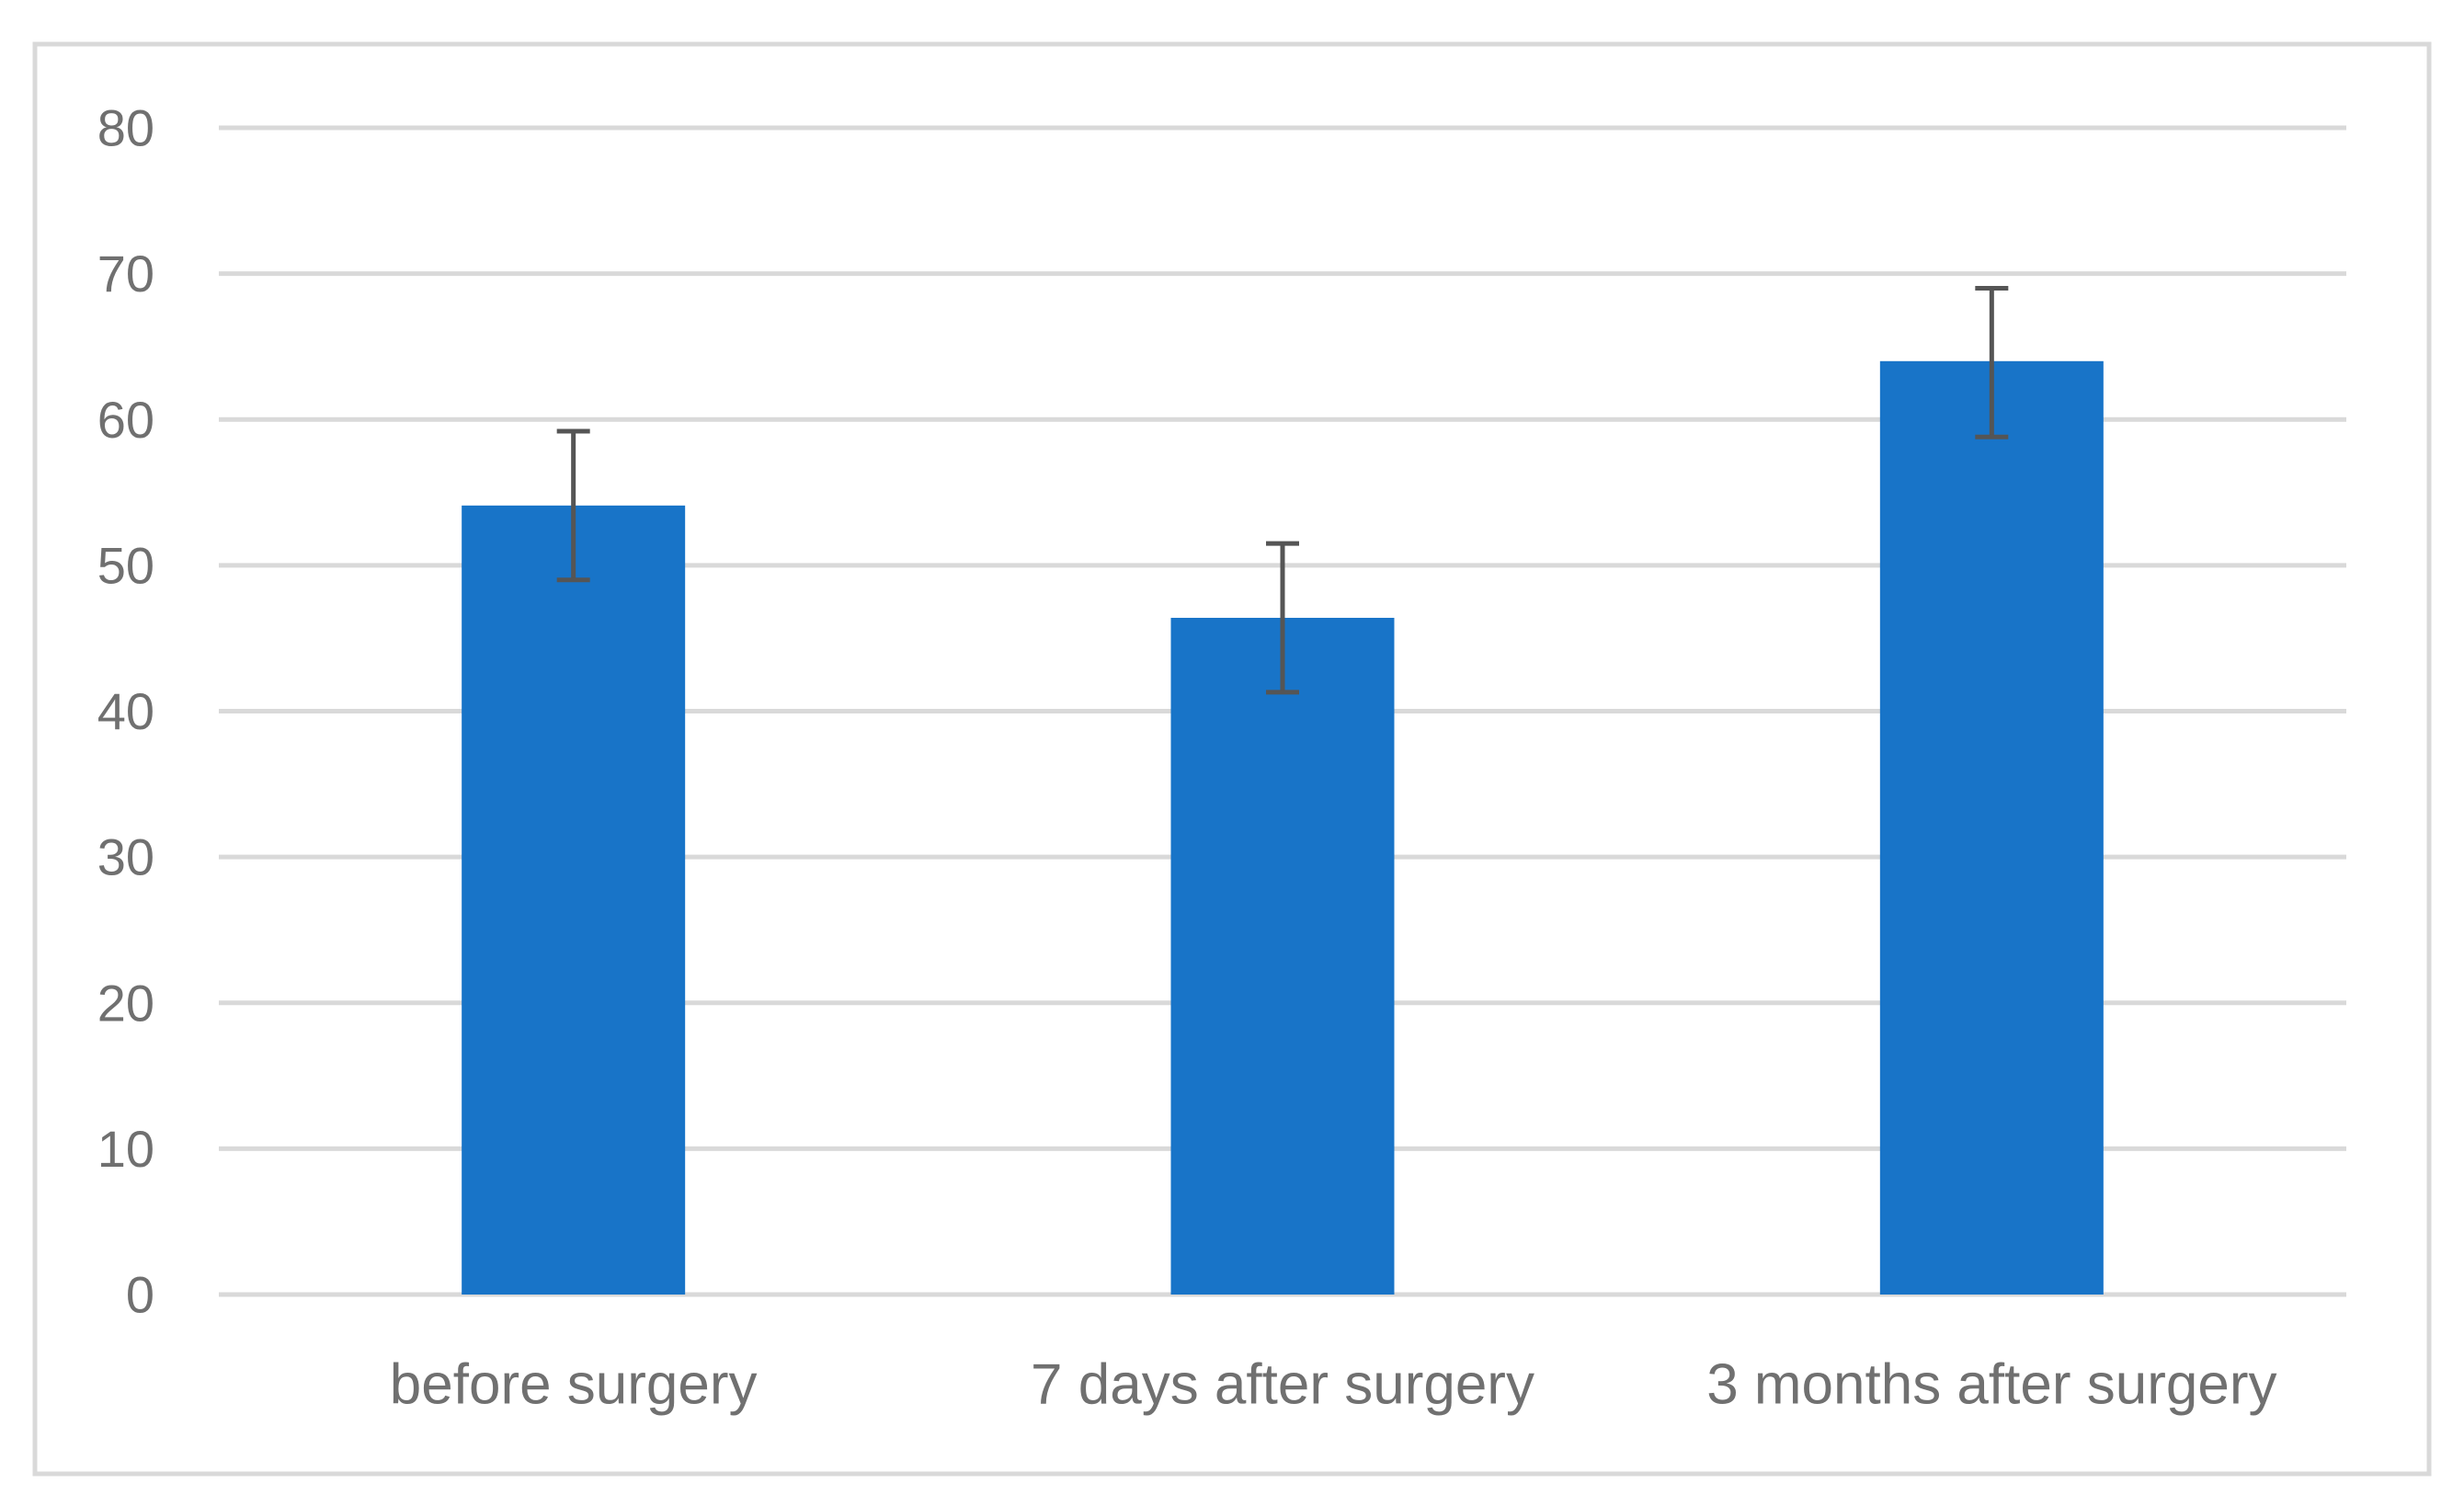 This screenshot has height=1506, width=2464. Describe the element at coordinates (140, 1295) in the screenshot. I see `y-tick-label: 0` at that location.